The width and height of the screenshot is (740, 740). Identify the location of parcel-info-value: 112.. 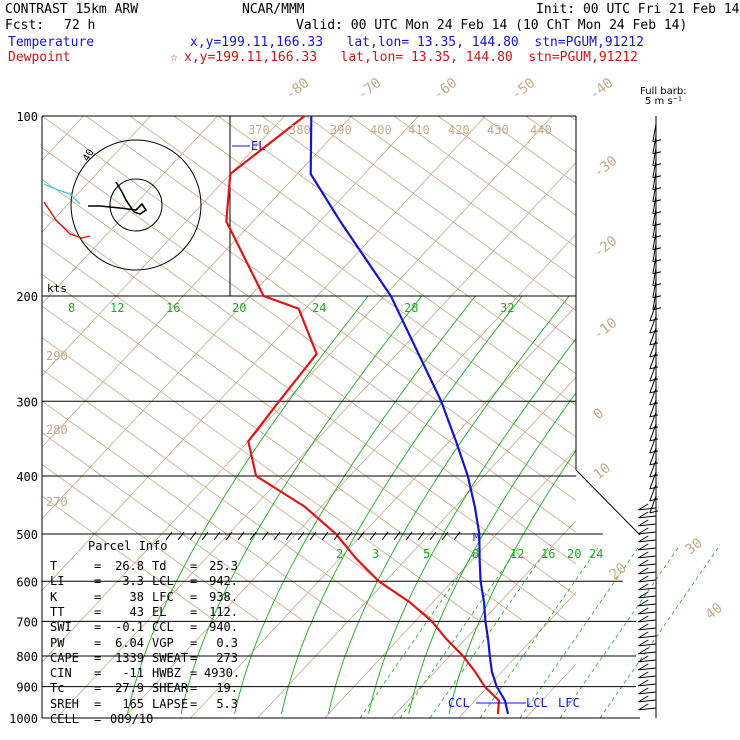
(223, 611).